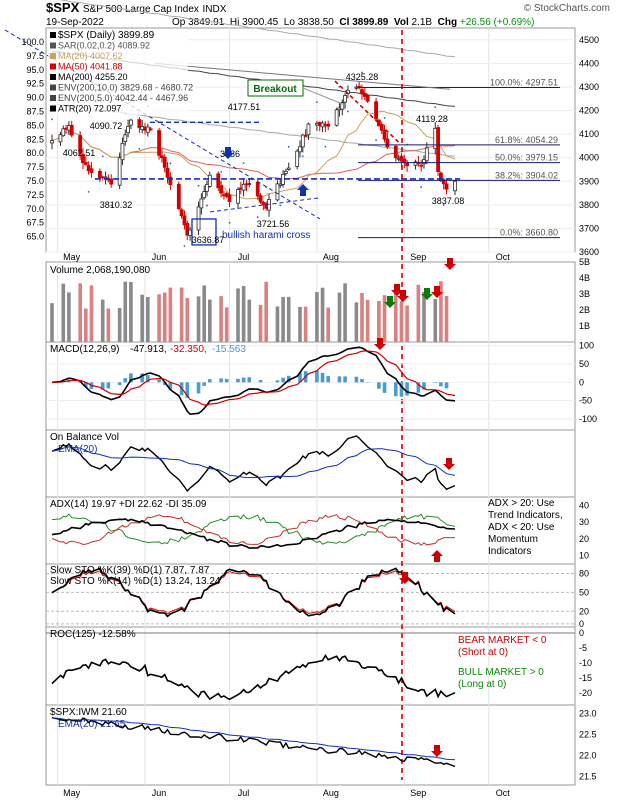  I want to click on close-value: 3899.89, so click(370, 22).